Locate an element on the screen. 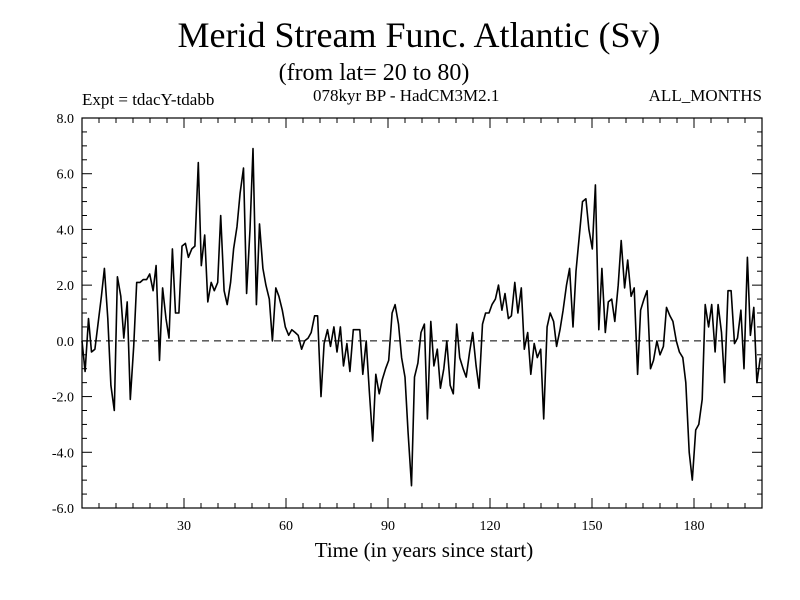 The height and width of the screenshot is (600, 800). y-tick-label: -2.0 is located at coordinates (63, 398).